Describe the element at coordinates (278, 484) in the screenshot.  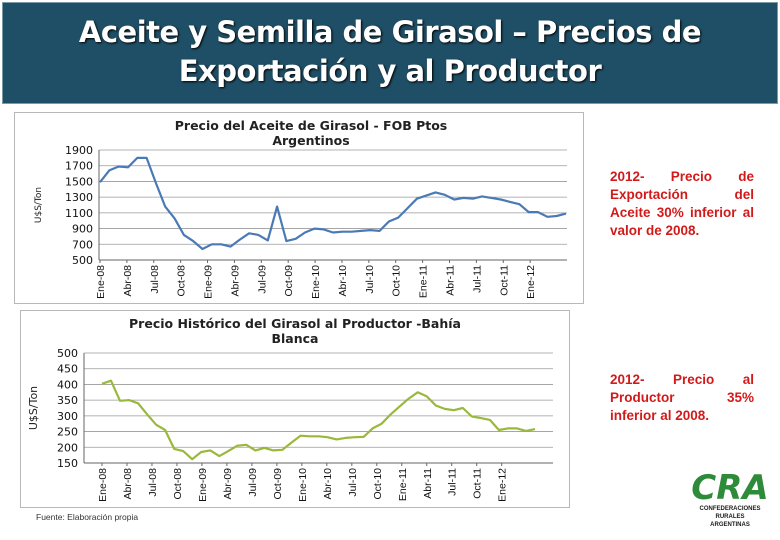
I see `chart2-x-tick-label: Oct-09` at that location.